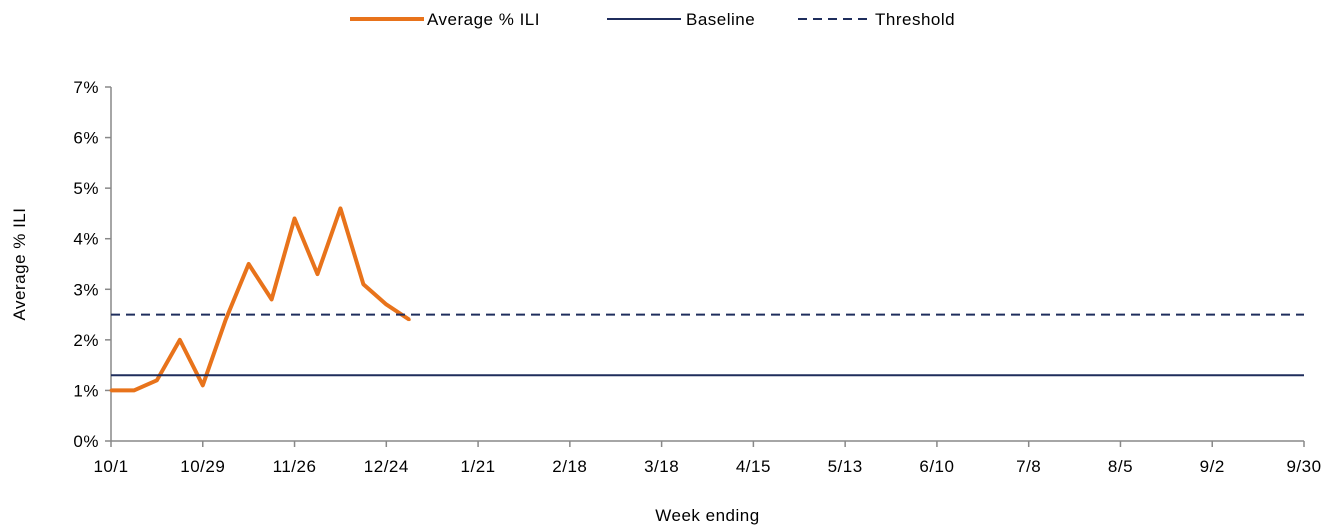 Image resolution: width=1333 pixels, height=527 pixels. What do you see at coordinates (707, 515) in the screenshot?
I see `x-axis-title: Week ending` at bounding box center [707, 515].